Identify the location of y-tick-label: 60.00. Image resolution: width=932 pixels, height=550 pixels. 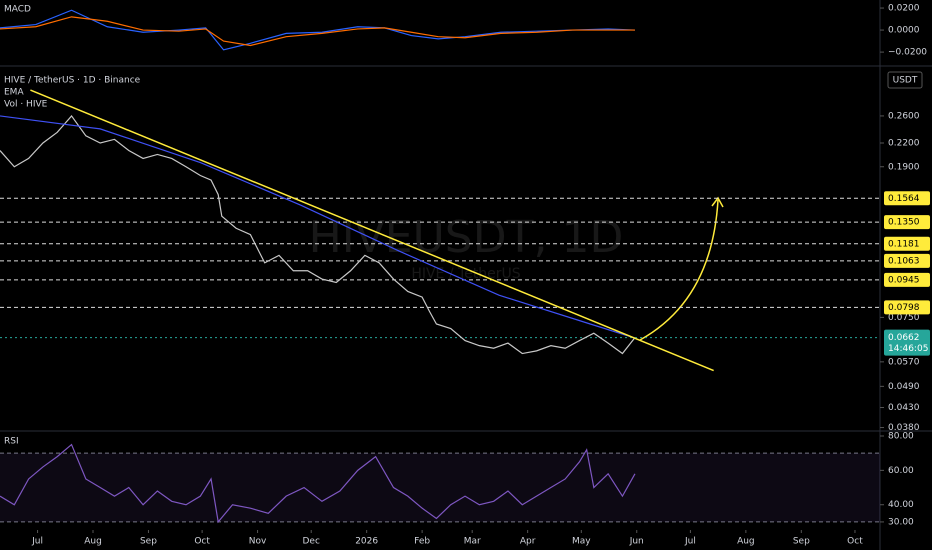
(901, 471).